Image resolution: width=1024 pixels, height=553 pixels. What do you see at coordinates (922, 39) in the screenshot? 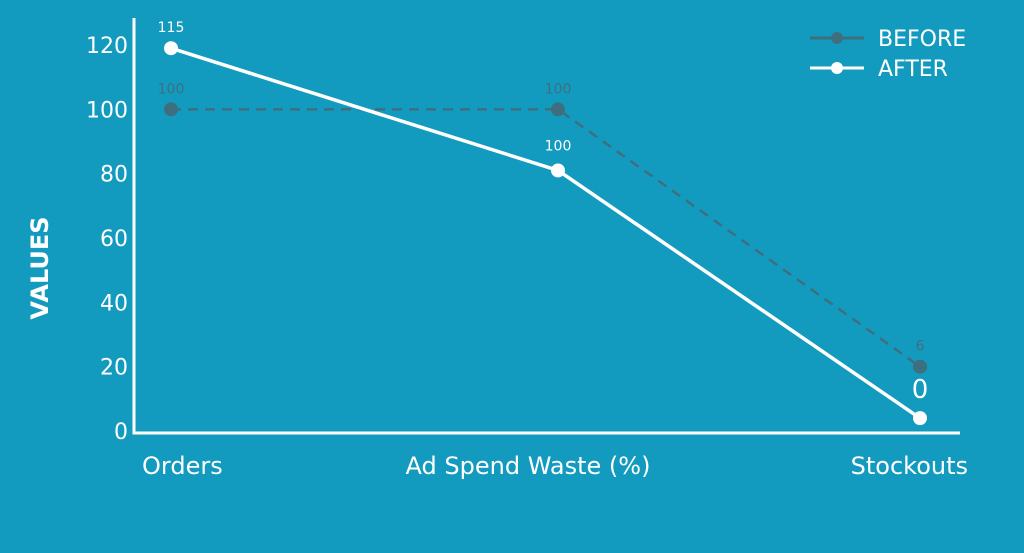
I see `legend-label-before: BEFORE` at bounding box center [922, 39].